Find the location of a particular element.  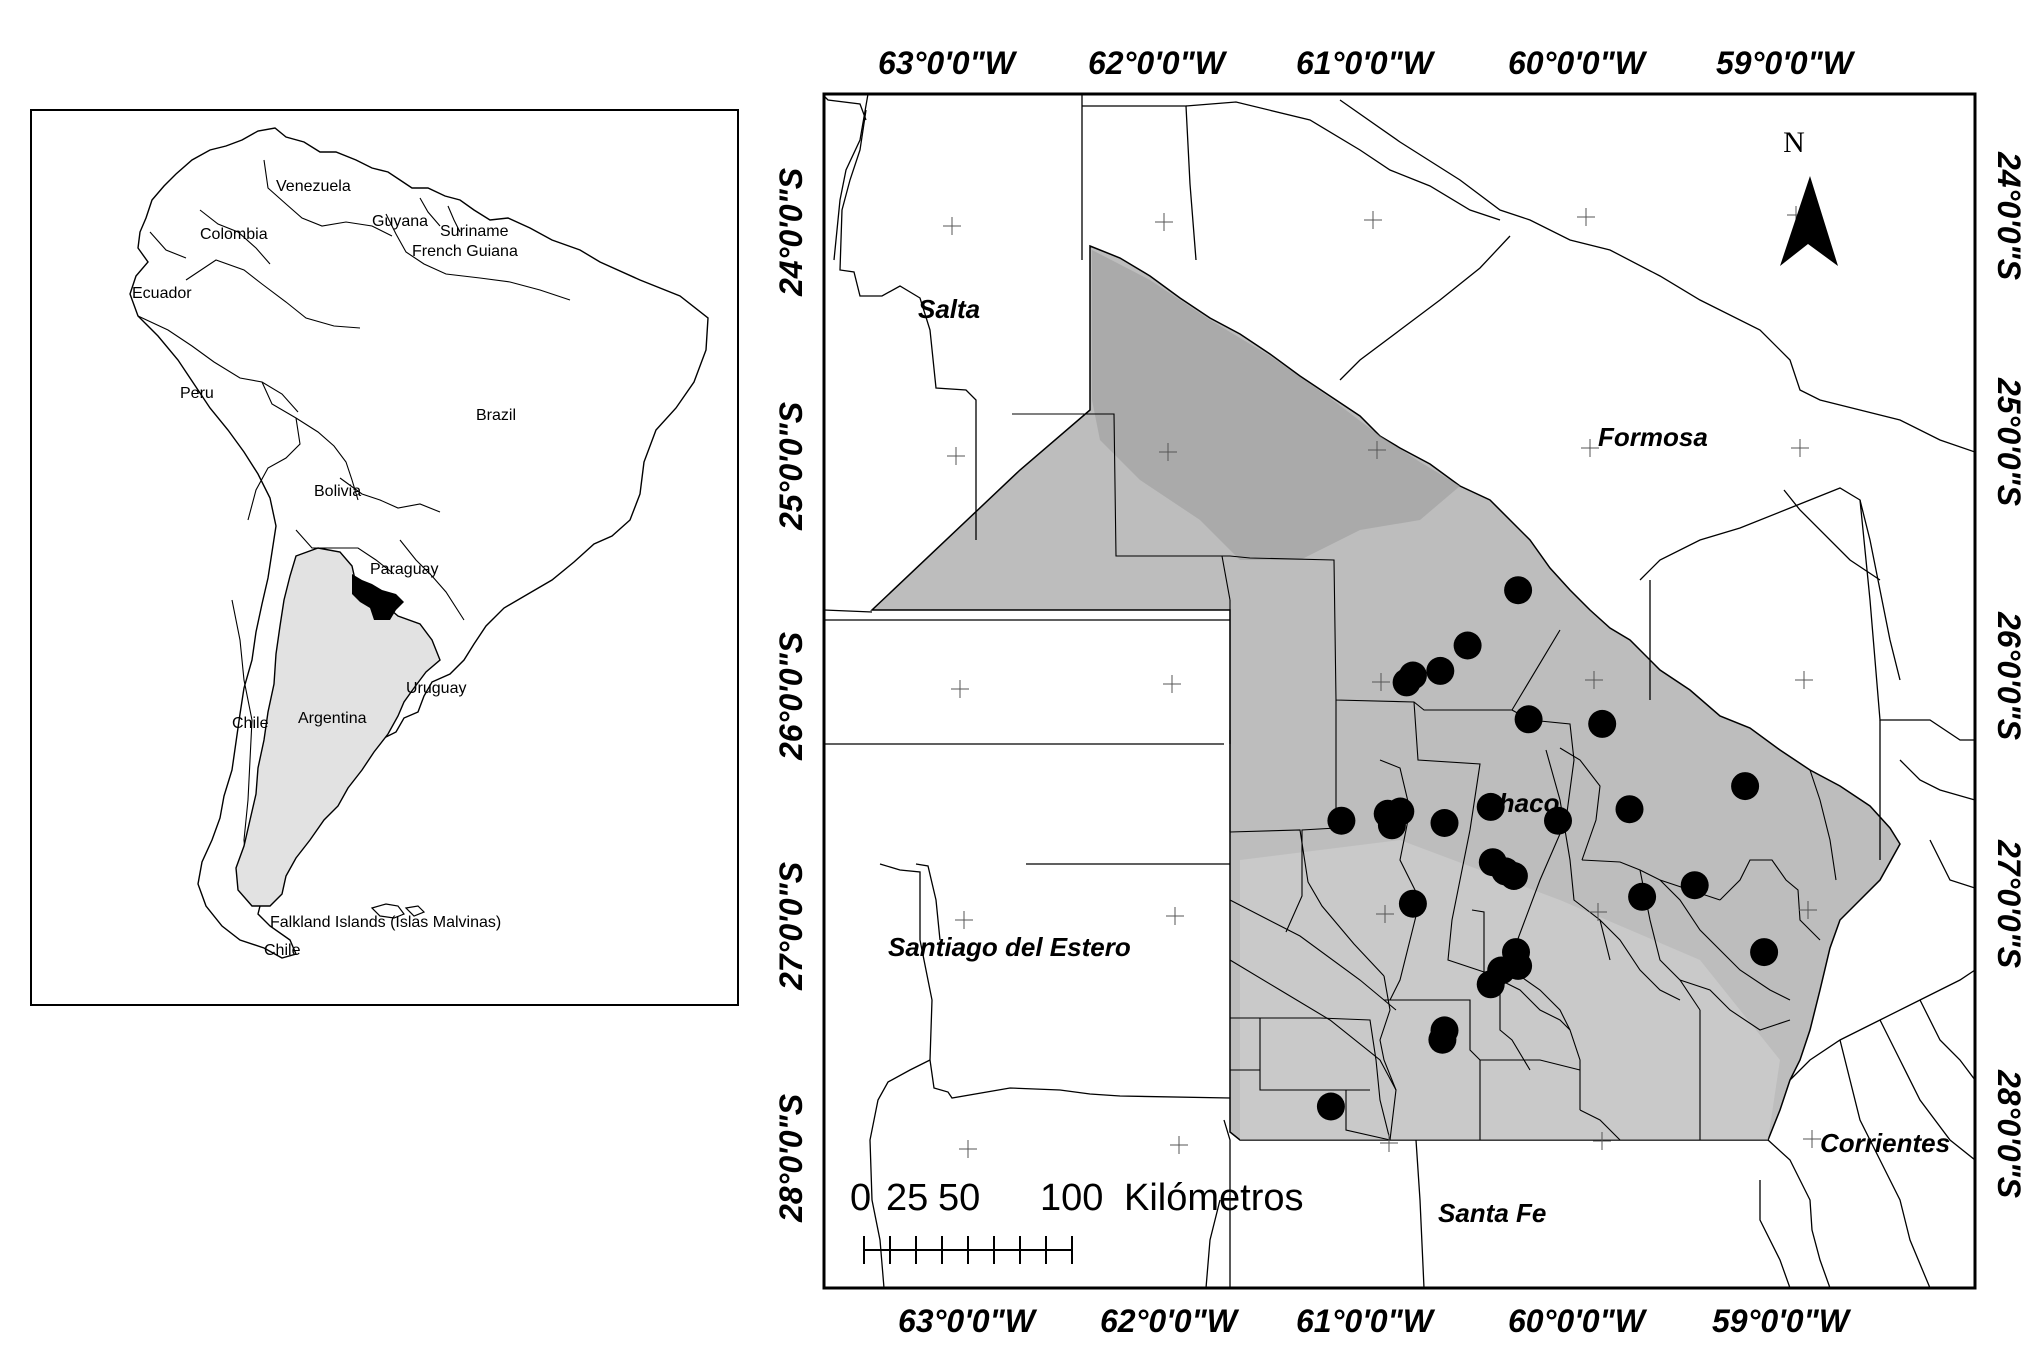

scale-label-100: 100 is located at coordinates (1071, 1198).